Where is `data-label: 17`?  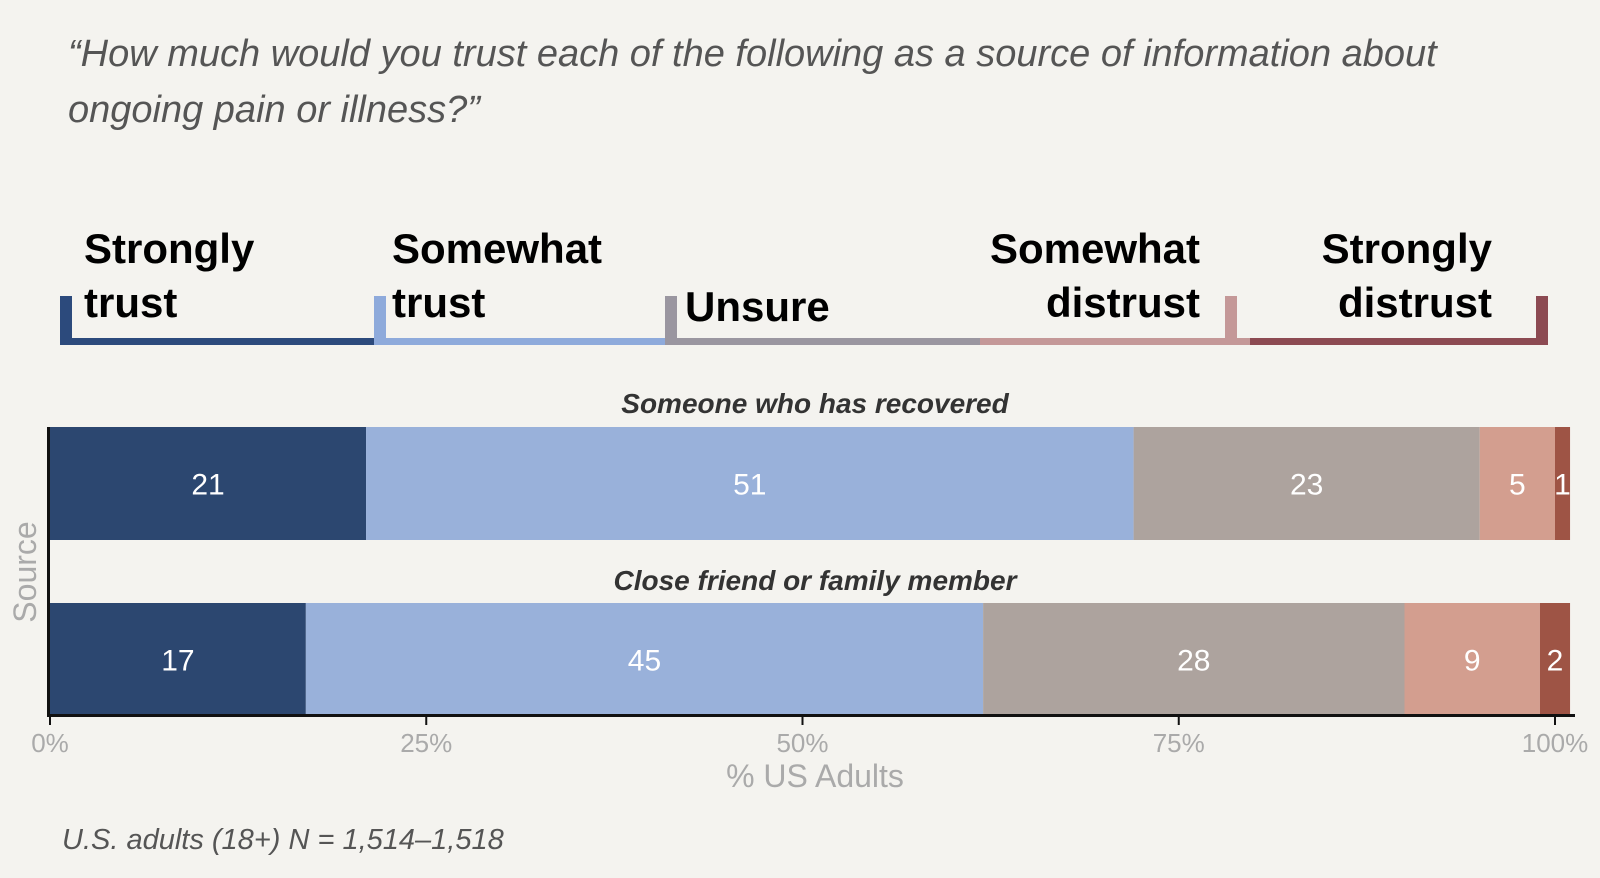 data-label: 17 is located at coordinates (177, 661).